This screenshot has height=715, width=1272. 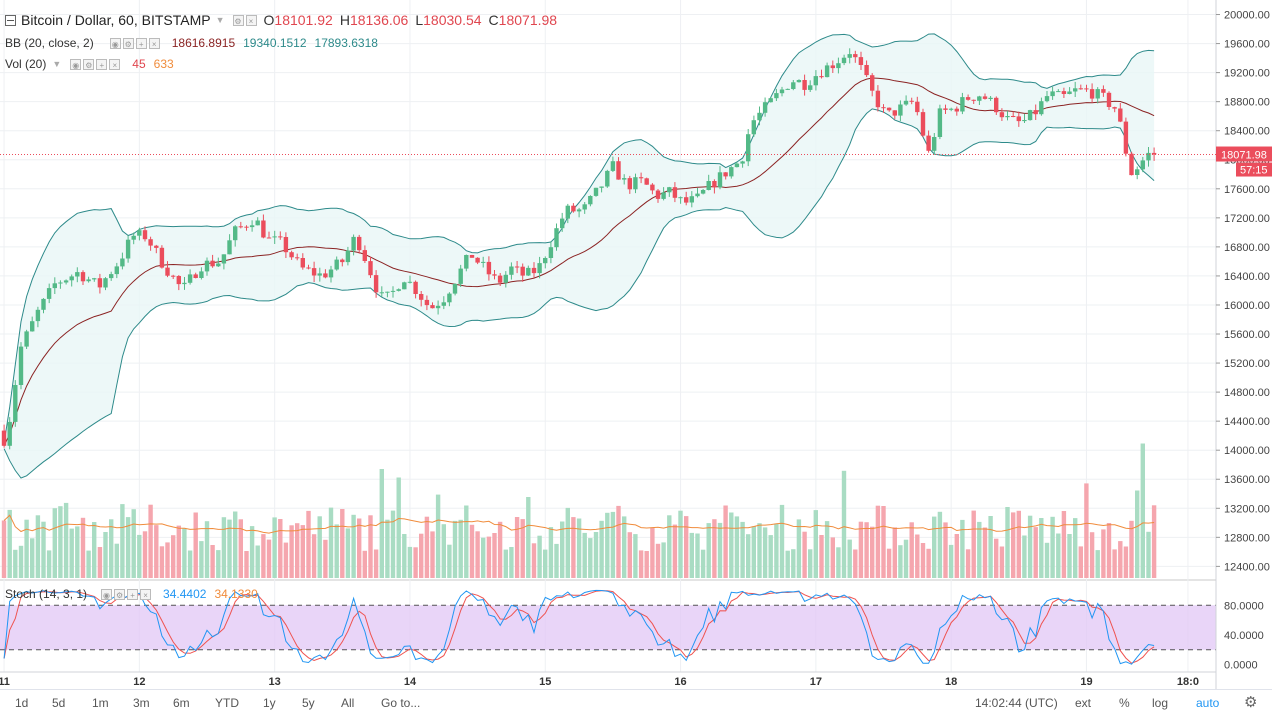 I want to click on price-tick-label: 14000.00, so click(x=1247, y=451).